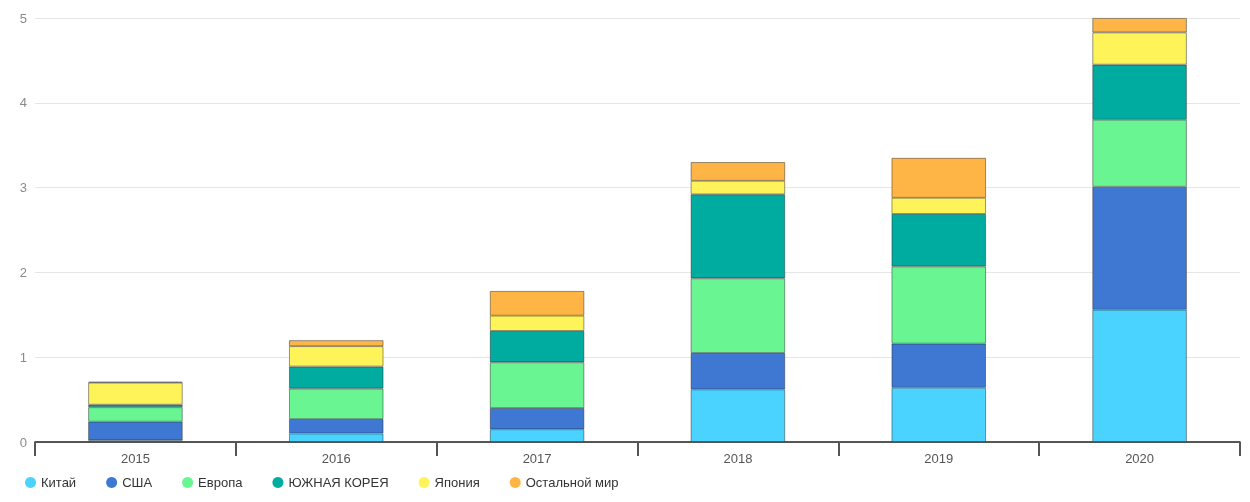 Image resolution: width=1250 pixels, height=502 pixels. Describe the element at coordinates (939, 458) in the screenshot. I see `x-tick-label: 2019` at that location.